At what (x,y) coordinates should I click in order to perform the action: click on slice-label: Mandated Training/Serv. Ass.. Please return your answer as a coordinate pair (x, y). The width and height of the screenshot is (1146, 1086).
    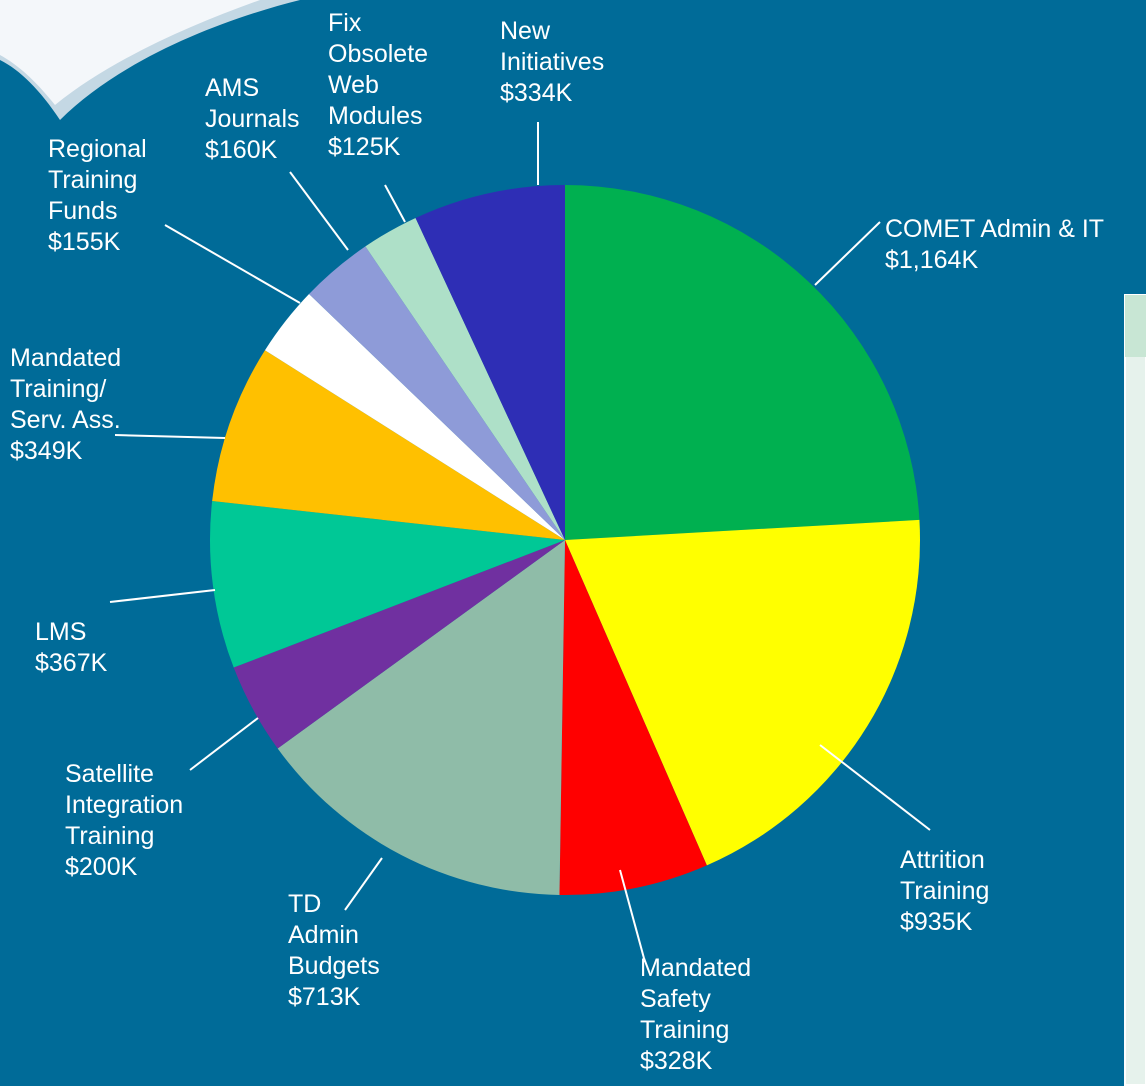
    Looking at the image, I should click on (65, 389).